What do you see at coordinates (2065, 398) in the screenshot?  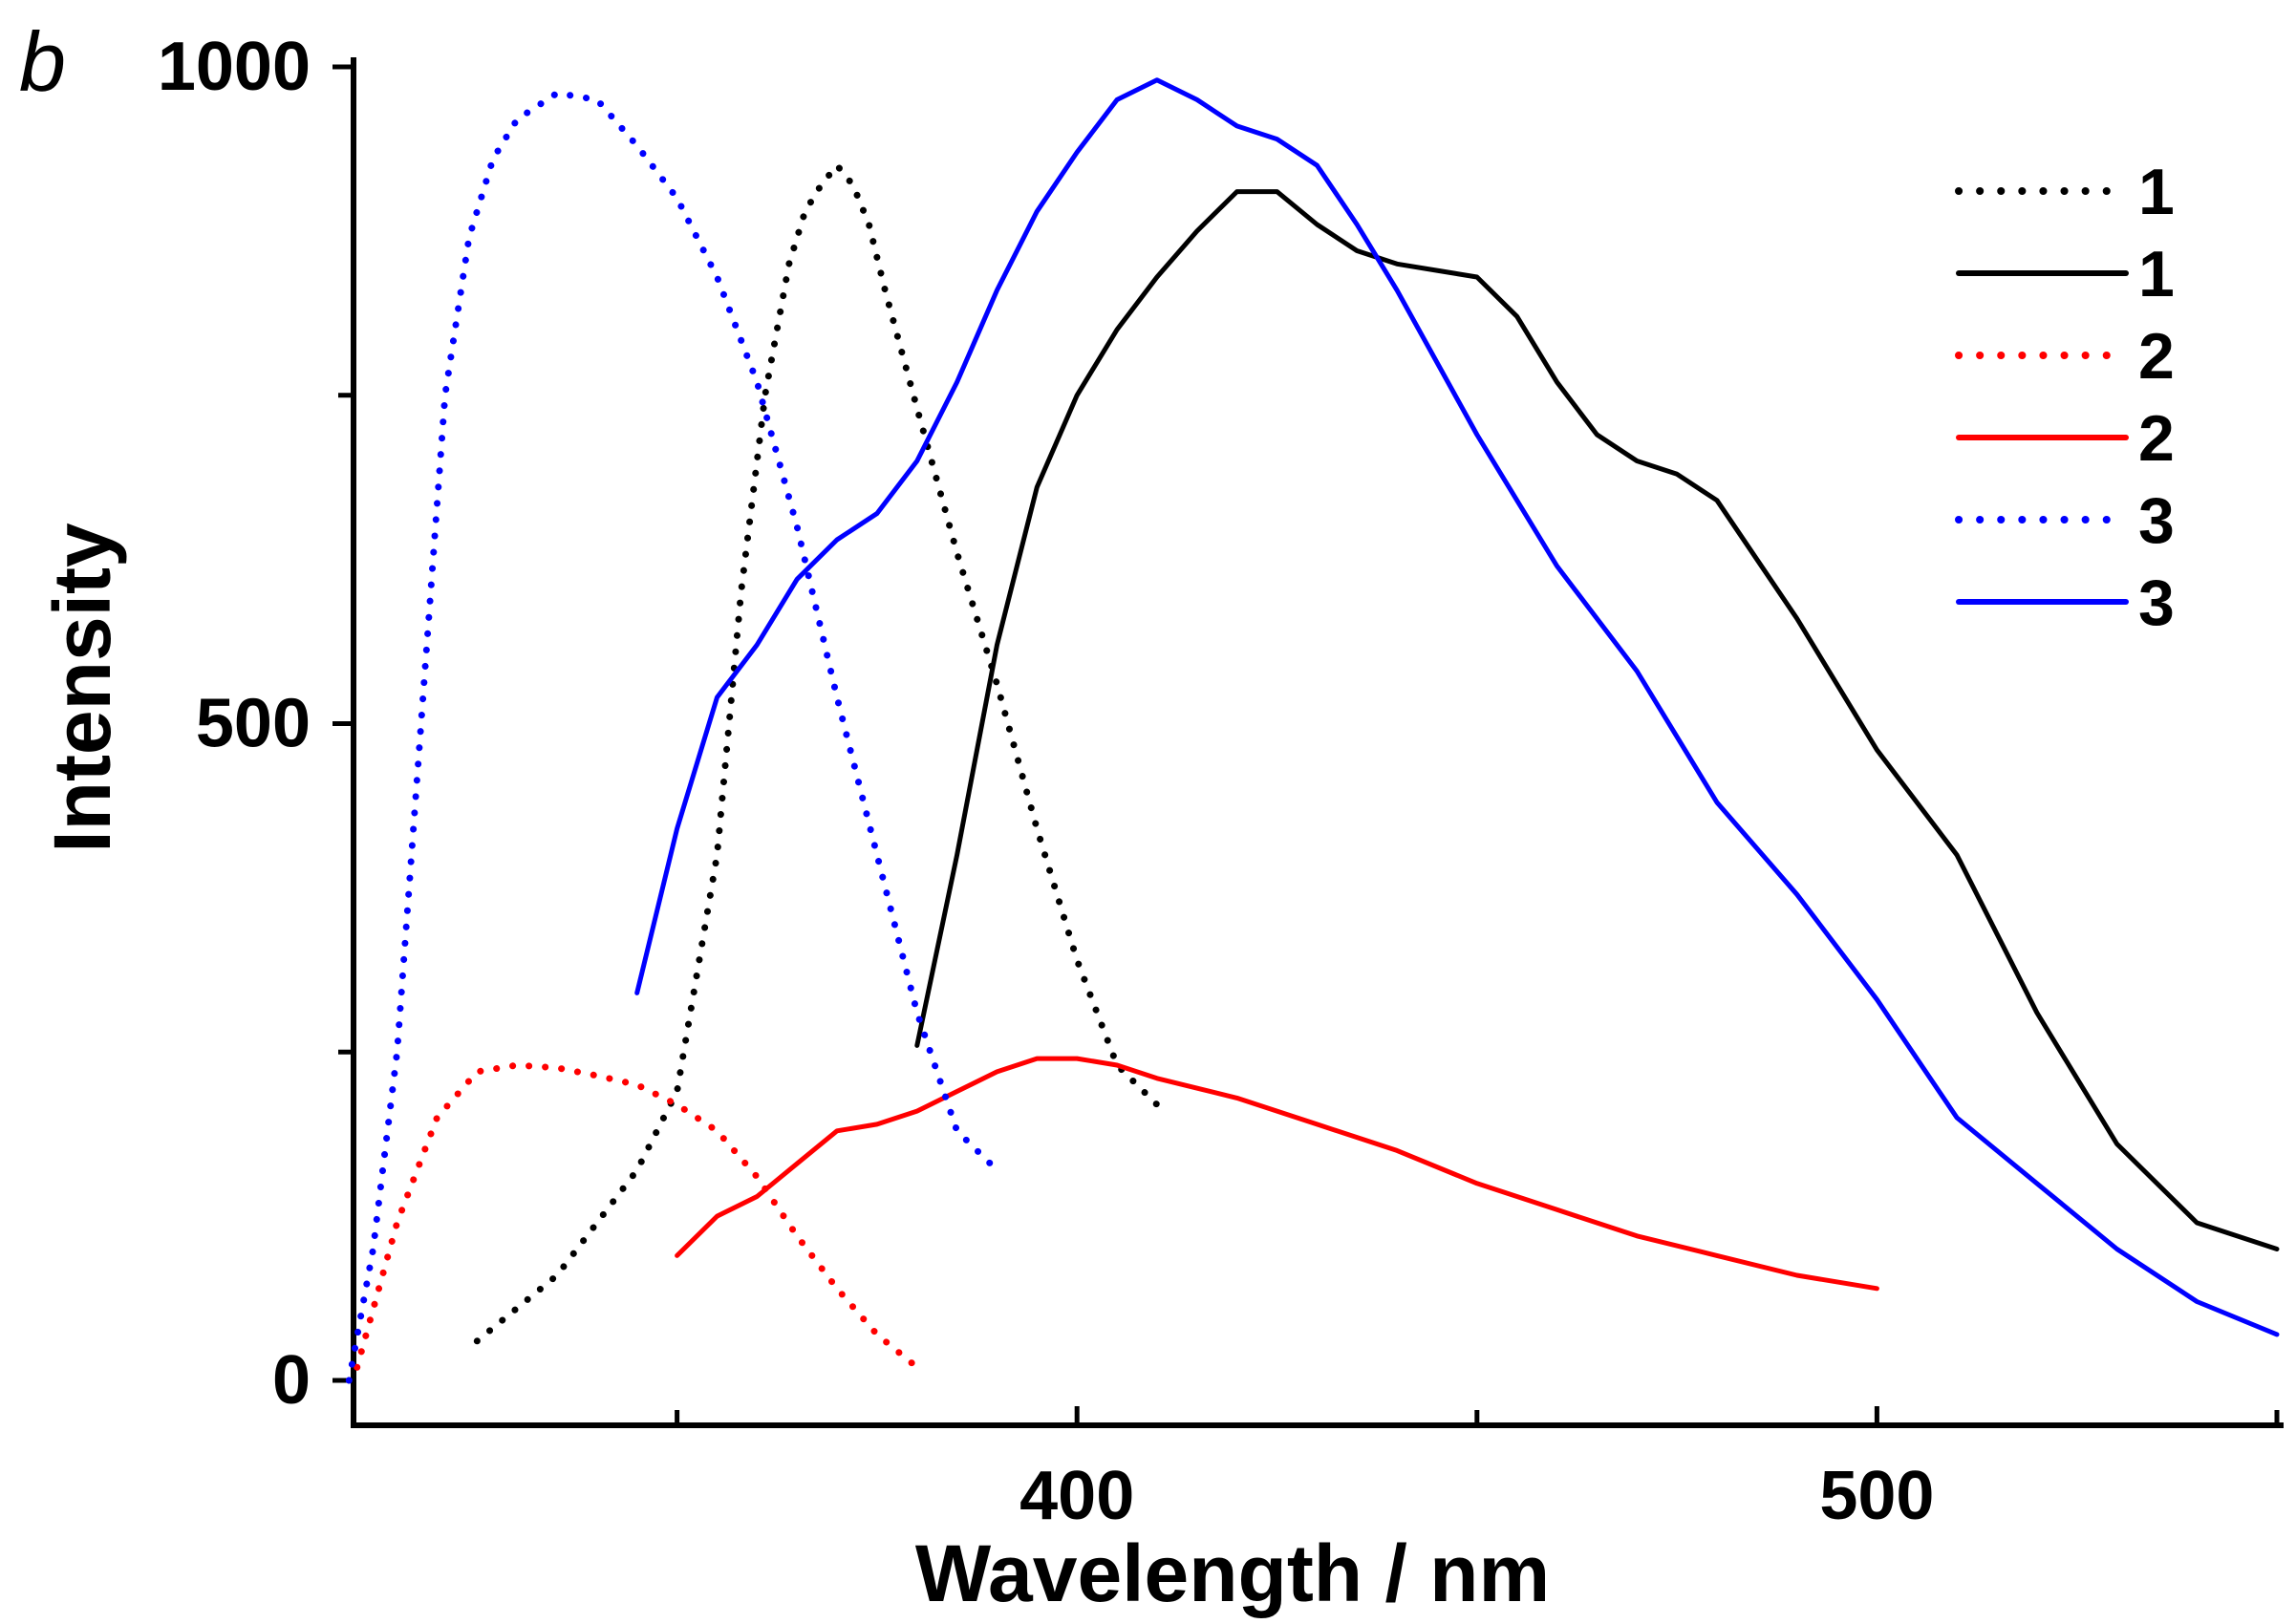 I see `legend: 1 1 2 2 3 3` at bounding box center [2065, 398].